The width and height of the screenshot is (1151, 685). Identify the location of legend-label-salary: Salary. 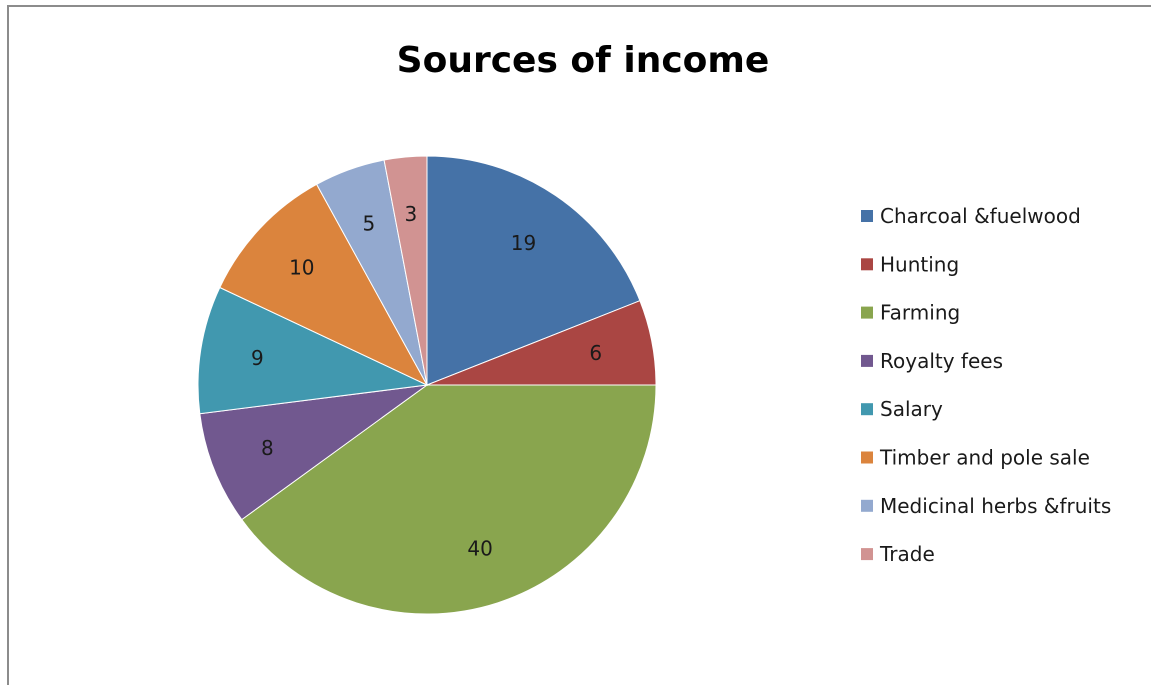
(911, 409).